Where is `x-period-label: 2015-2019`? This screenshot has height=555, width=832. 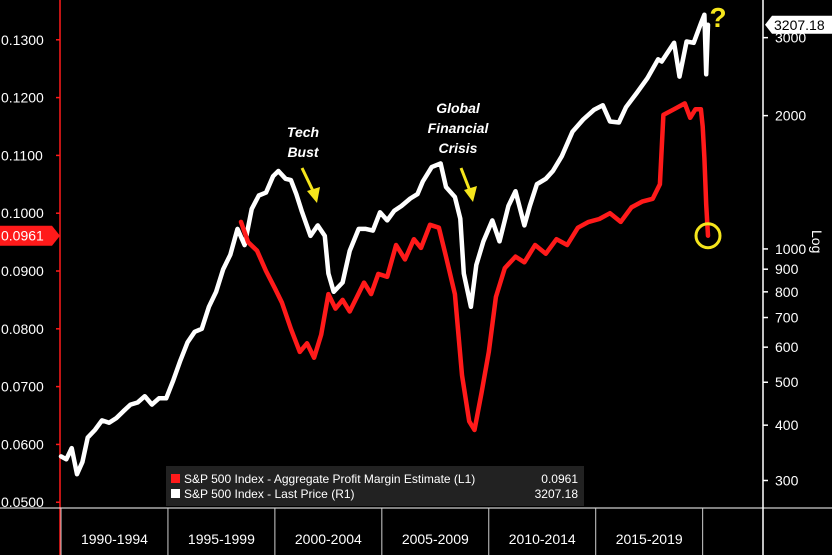 x-period-label: 2015-2019 is located at coordinates (649, 539).